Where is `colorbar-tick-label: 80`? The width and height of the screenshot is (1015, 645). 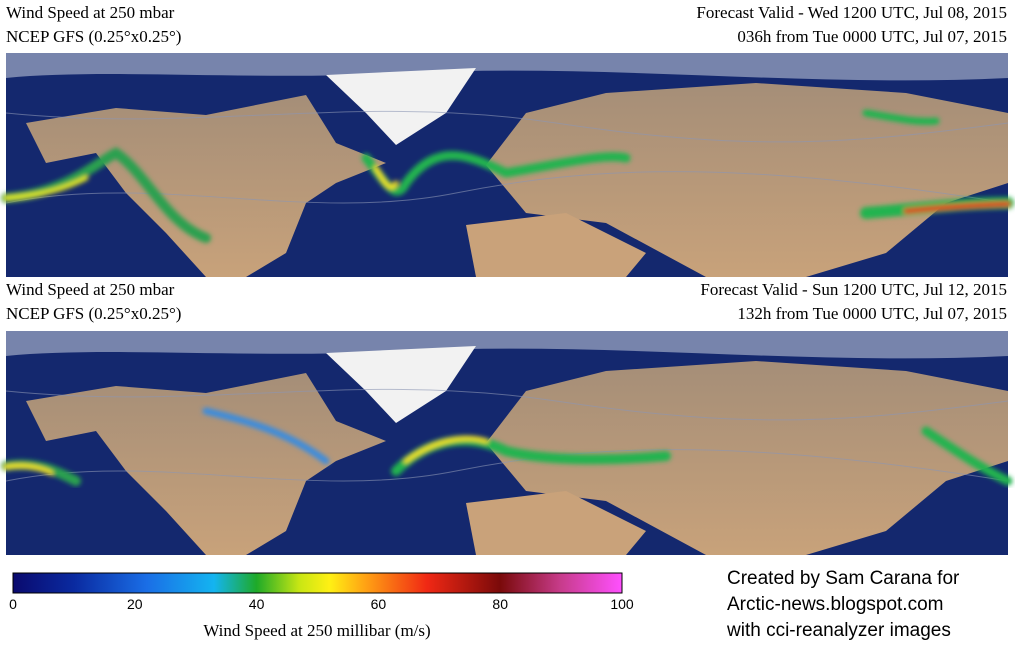
colorbar-tick-label: 80 is located at coordinates (500, 604).